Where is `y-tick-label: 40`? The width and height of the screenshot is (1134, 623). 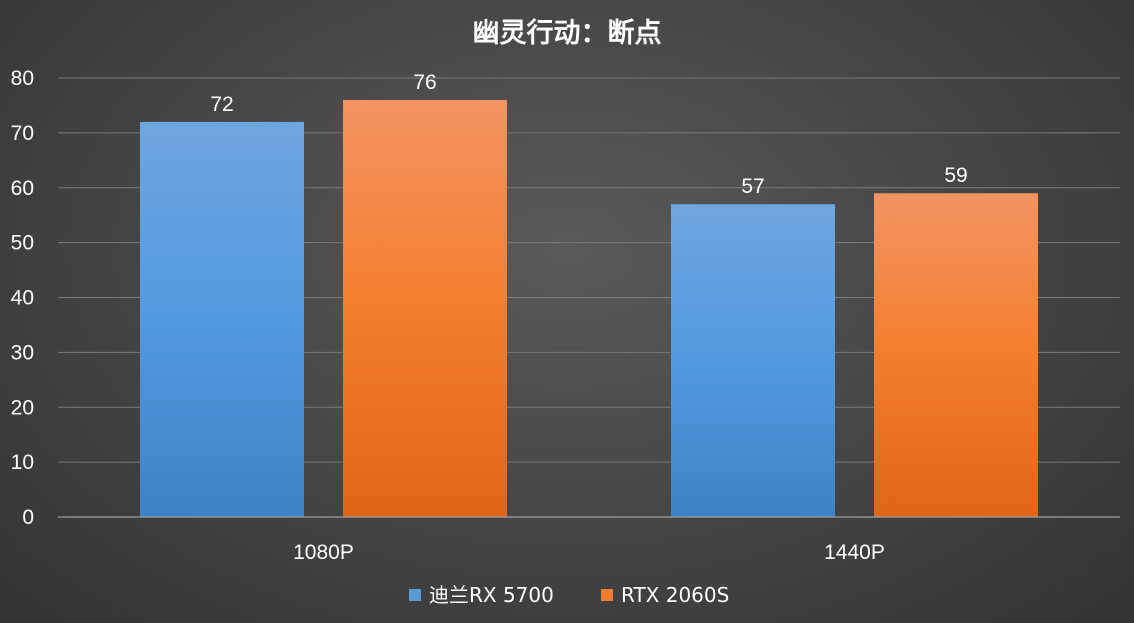 y-tick-label: 40 is located at coordinates (22, 298).